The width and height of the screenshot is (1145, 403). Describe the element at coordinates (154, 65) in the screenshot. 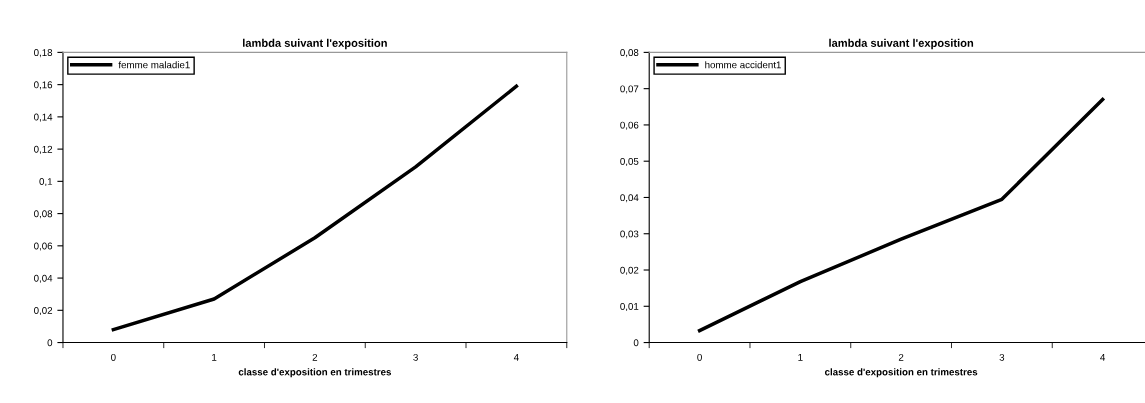

I see `legend-label: femme maladie1` at that location.